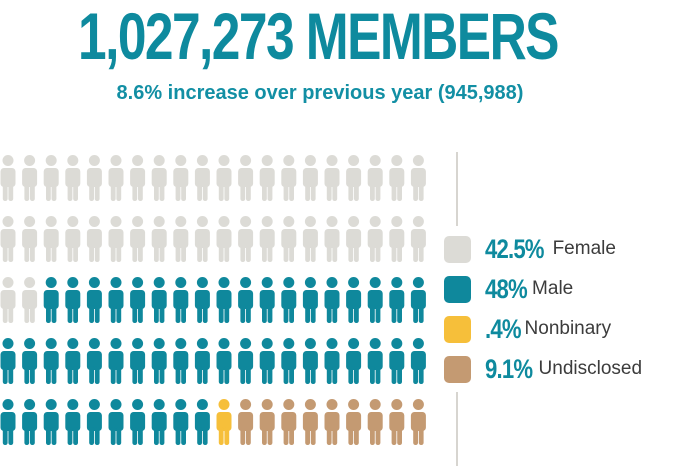  I want to click on legend-label-male: Male, so click(553, 288).